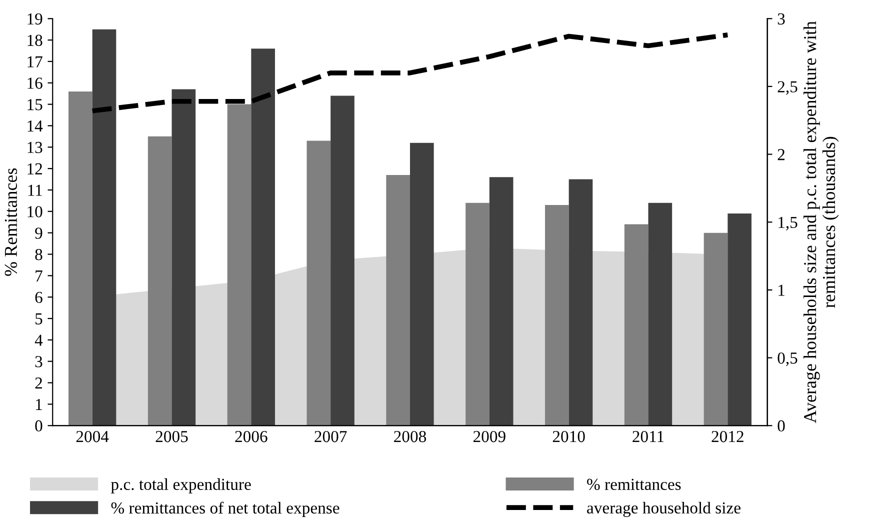  What do you see at coordinates (38, 340) in the screenshot?
I see `y-tick-label: 4` at bounding box center [38, 340].